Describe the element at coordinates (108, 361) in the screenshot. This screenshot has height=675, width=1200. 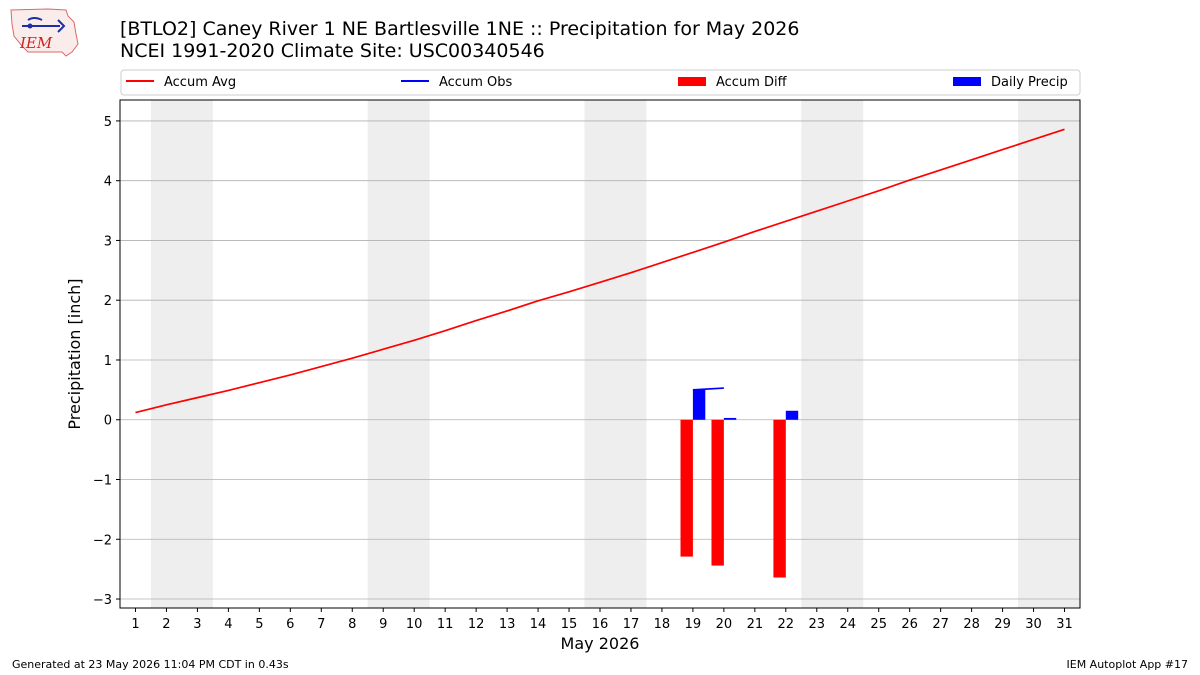
I see `y-tick-label: 1` at that location.